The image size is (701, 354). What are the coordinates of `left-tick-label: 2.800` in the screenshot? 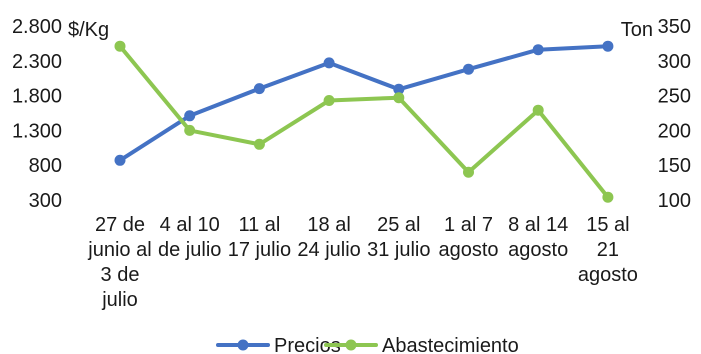 It's located at (37, 27).